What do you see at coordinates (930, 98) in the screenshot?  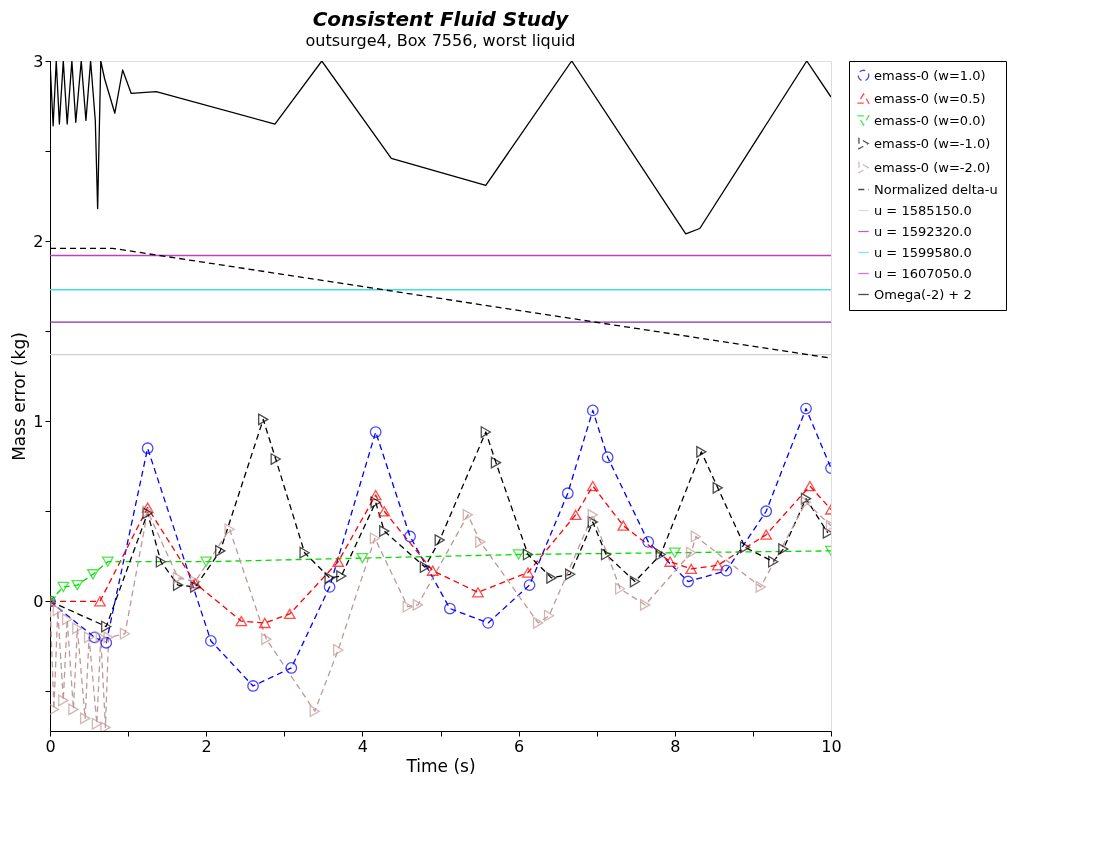 I see `legend-label: emass-0 (w=0.5)` at bounding box center [930, 98].